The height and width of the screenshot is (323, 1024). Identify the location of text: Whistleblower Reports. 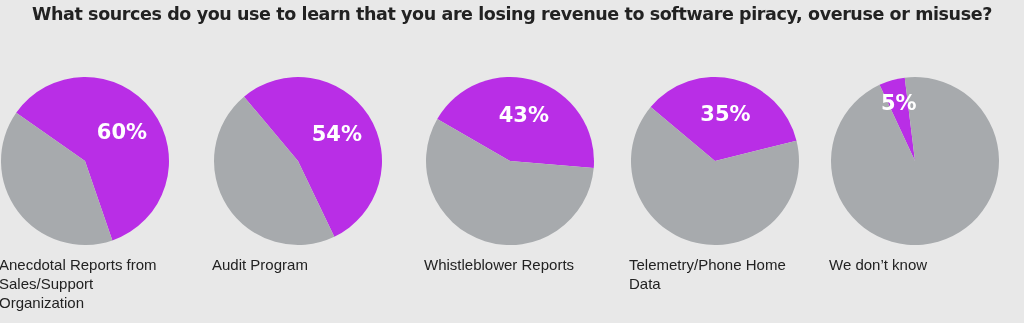
(500, 264).